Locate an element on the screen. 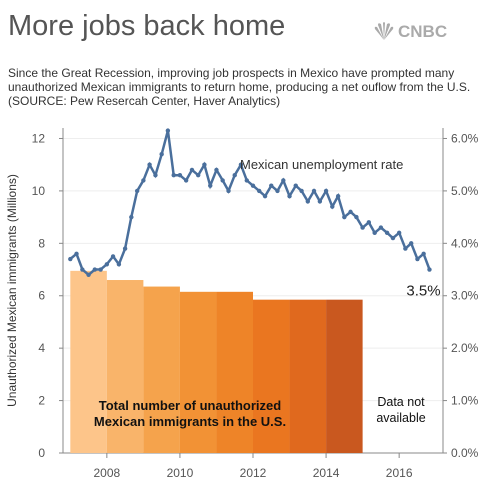 This screenshot has height=502, width=502. na-annotation: available is located at coordinates (400, 418).